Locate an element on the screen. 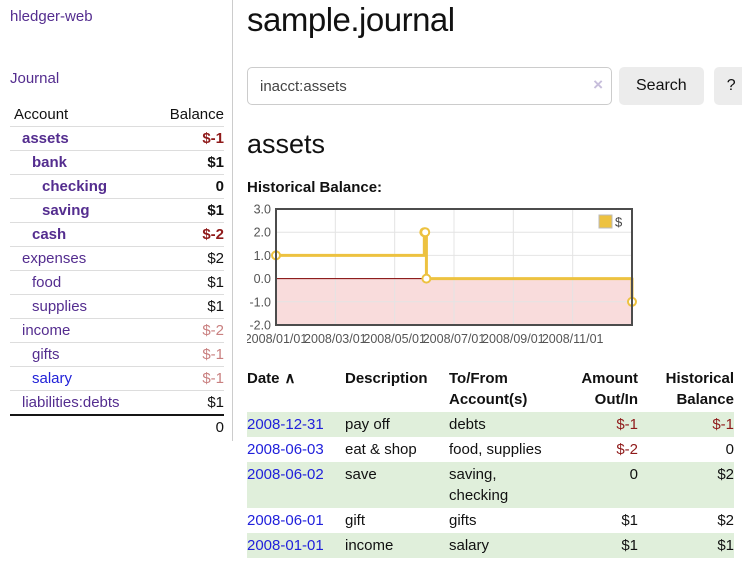 This screenshot has width=742, height=582. transaction-amount: 0 is located at coordinates (633, 474).